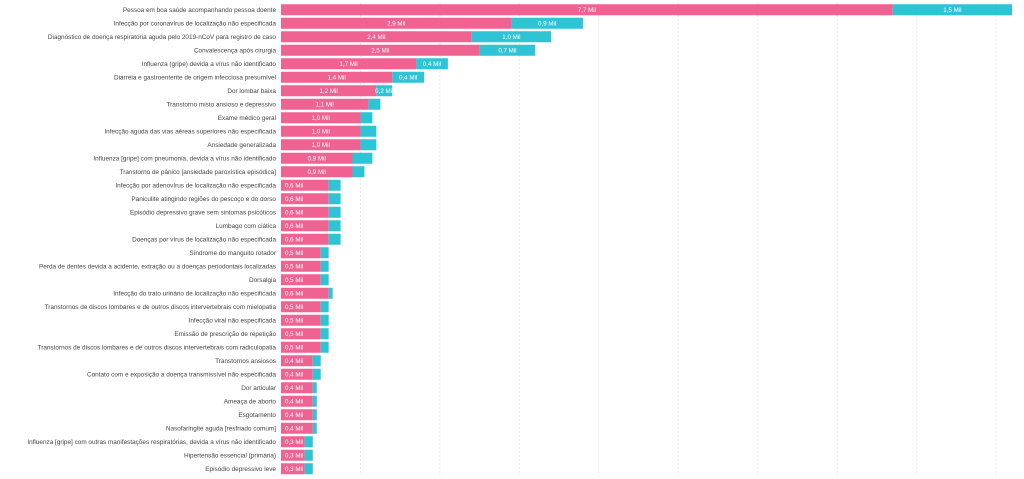  I want to click on bar-row: Dor lombar baixa 1,2 Mil 0,2 Mil, so click(310, 91).